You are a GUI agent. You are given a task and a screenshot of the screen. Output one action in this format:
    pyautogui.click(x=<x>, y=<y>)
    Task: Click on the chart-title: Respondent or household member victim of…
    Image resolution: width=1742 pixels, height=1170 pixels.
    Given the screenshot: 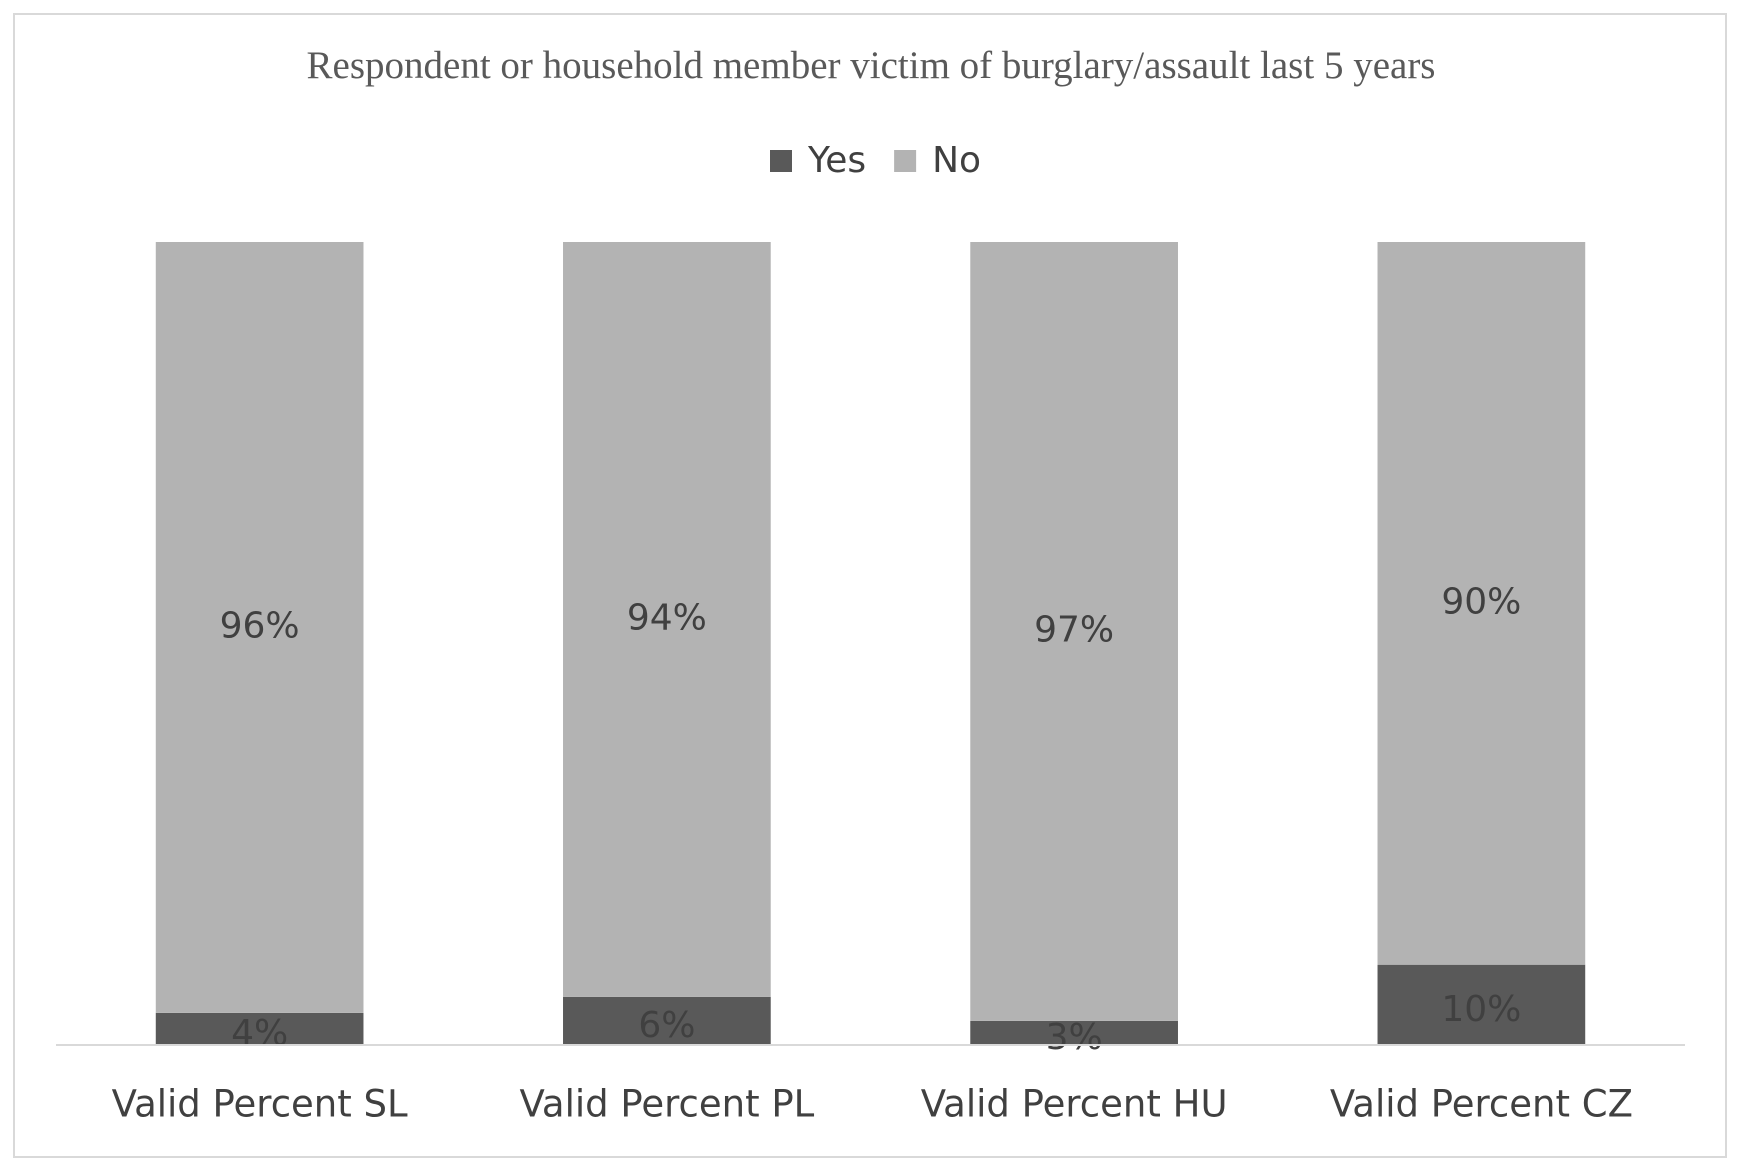 What is the action you would take?
    pyautogui.click(x=871, y=65)
    